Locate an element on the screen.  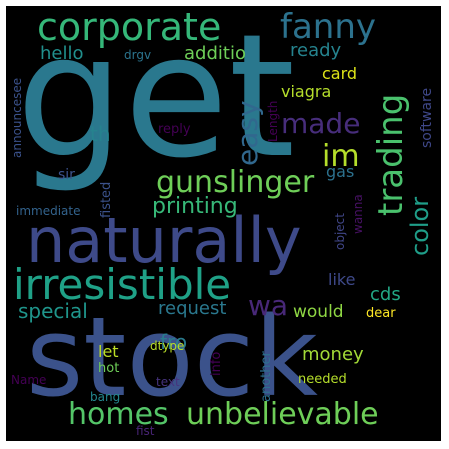
word-request: request is located at coordinates (192, 308).